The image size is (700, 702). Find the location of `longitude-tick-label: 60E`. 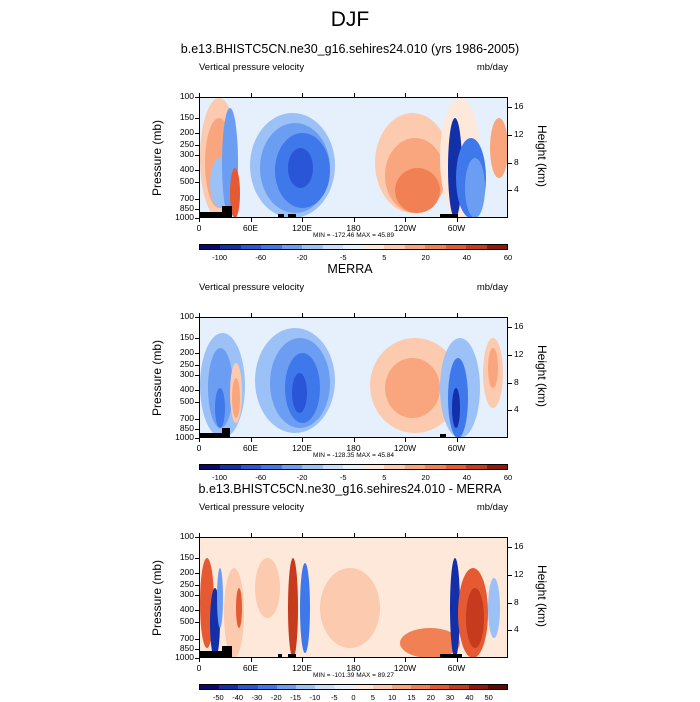

longitude-tick-label: 60E is located at coordinates (250, 668).